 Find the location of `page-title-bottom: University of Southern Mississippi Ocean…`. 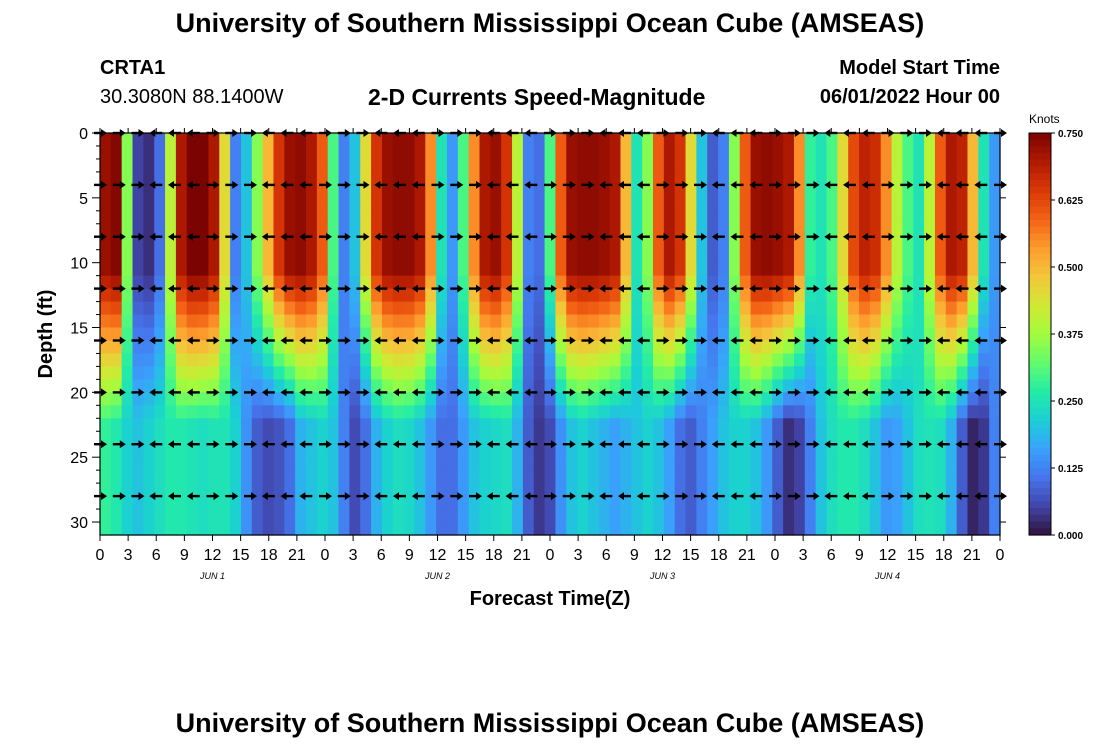

page-title-bottom: University of Southern Mississippi Ocean… is located at coordinates (550, 723).